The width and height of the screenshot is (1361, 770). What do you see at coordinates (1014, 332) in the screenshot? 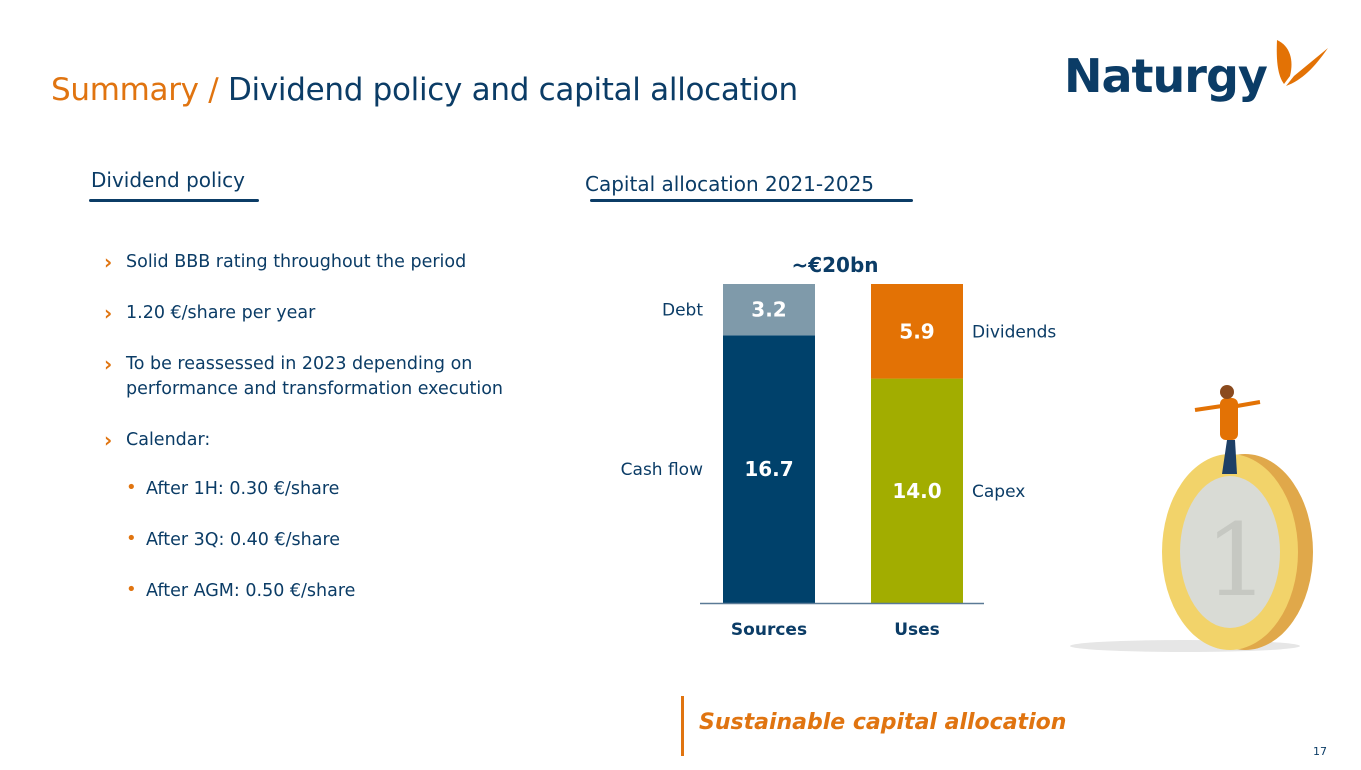
I see `segment-name-label: Dividends` at bounding box center [1014, 332].